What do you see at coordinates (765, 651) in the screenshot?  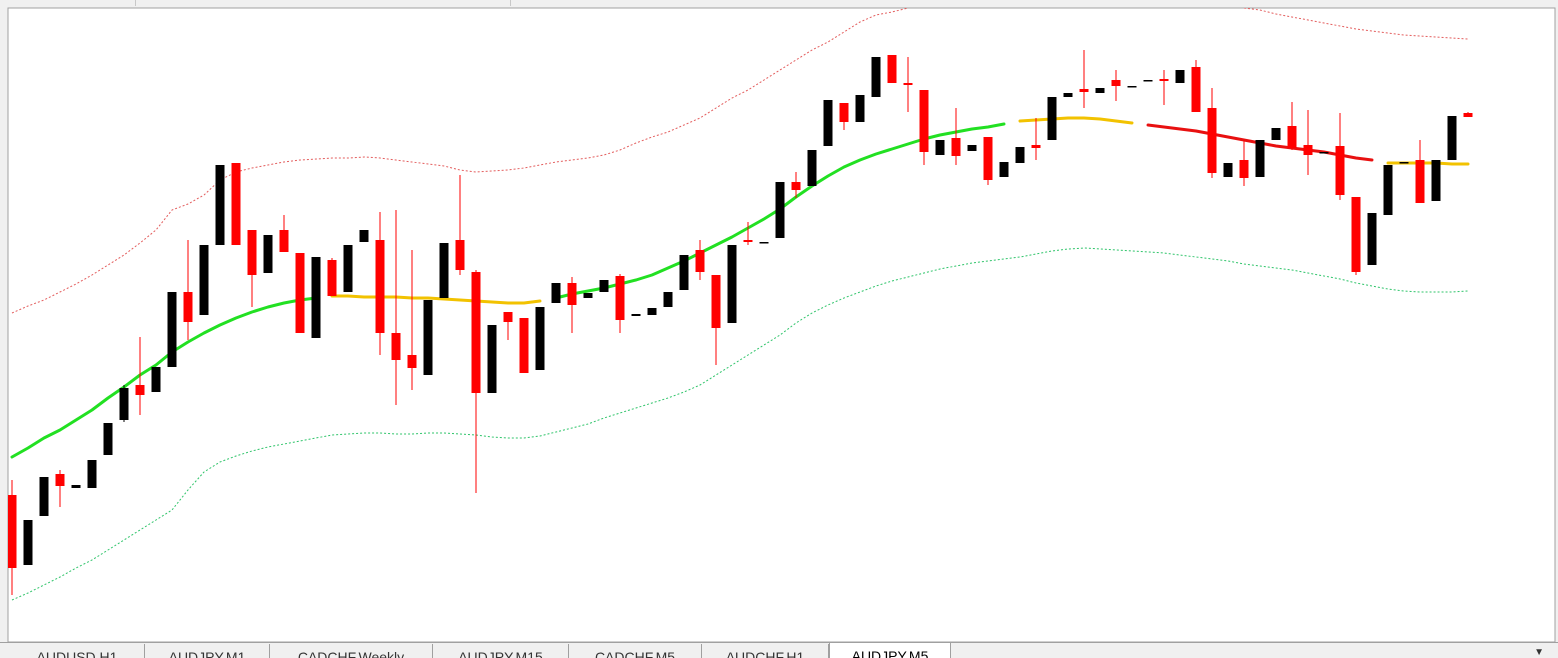 I see `symbol-tab: AUDCHF,H1` at bounding box center [765, 651].